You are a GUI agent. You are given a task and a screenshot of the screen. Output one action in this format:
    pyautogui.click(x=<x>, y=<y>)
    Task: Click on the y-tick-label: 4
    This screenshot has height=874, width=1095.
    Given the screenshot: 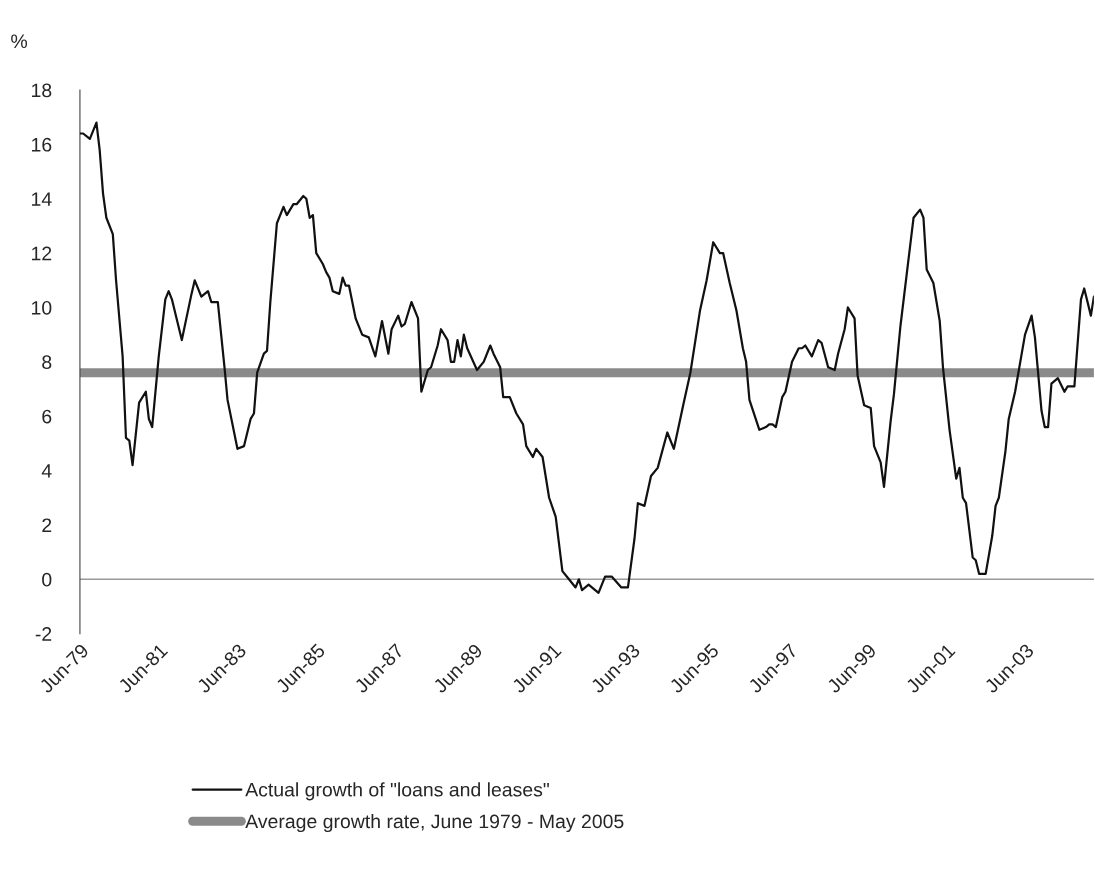 What is the action you would take?
    pyautogui.click(x=46, y=471)
    